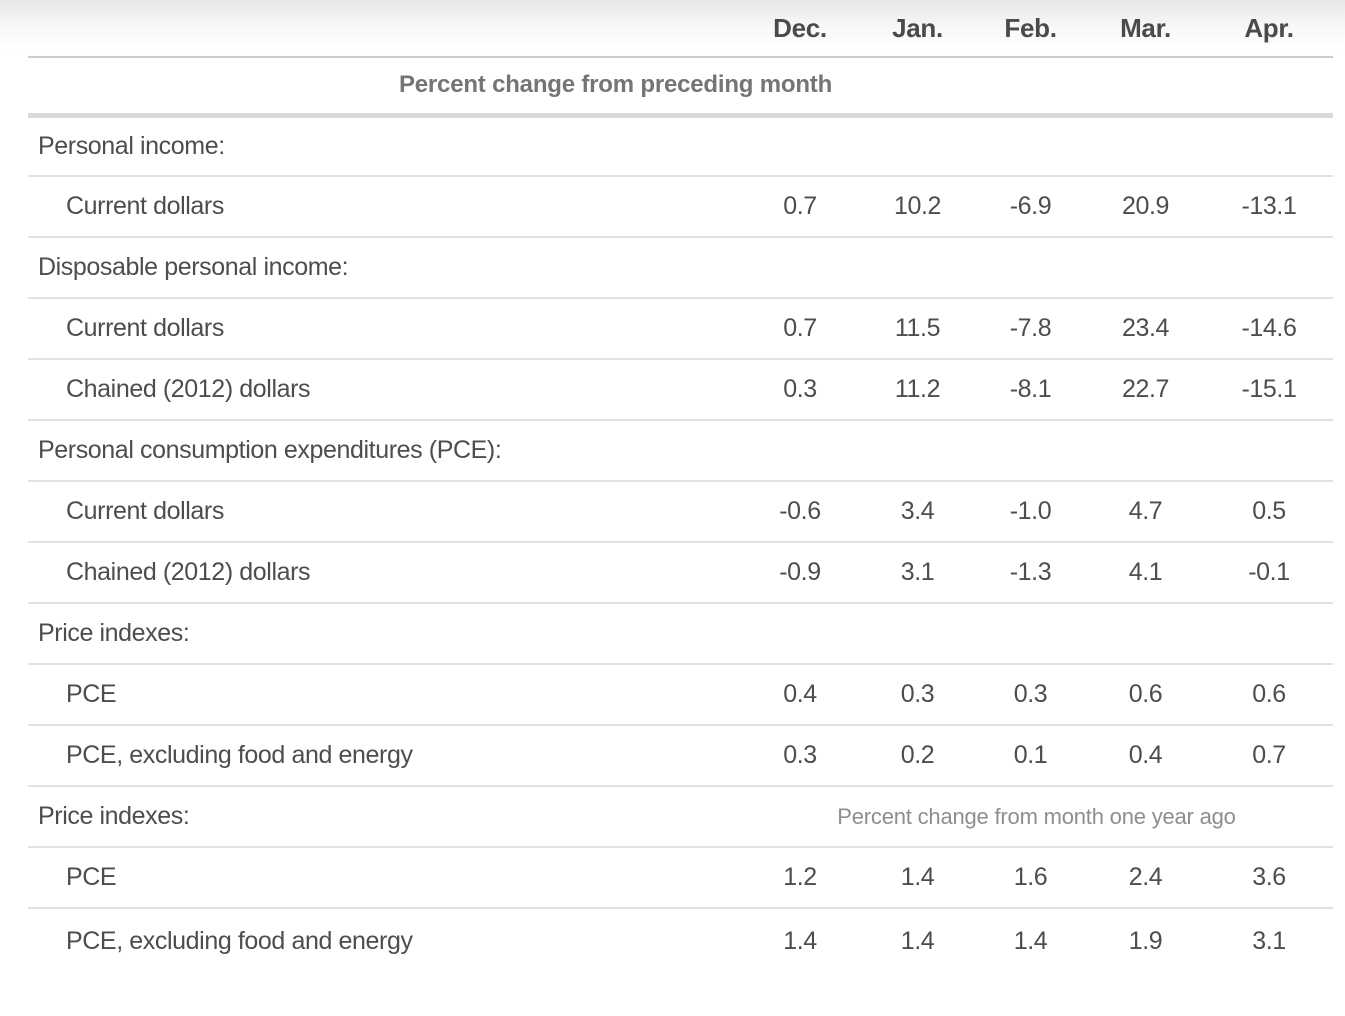 This screenshot has height=1016, width=1345. Describe the element at coordinates (270, 450) in the screenshot. I see `section-label: Personal consumption expenditures (PCE):` at that location.